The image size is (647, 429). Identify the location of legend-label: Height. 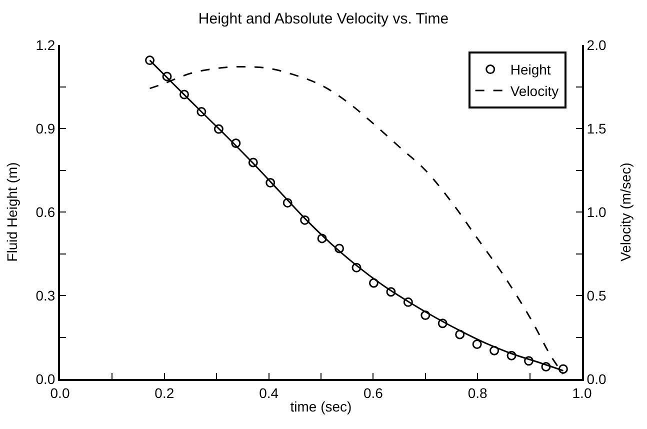
(530, 70).